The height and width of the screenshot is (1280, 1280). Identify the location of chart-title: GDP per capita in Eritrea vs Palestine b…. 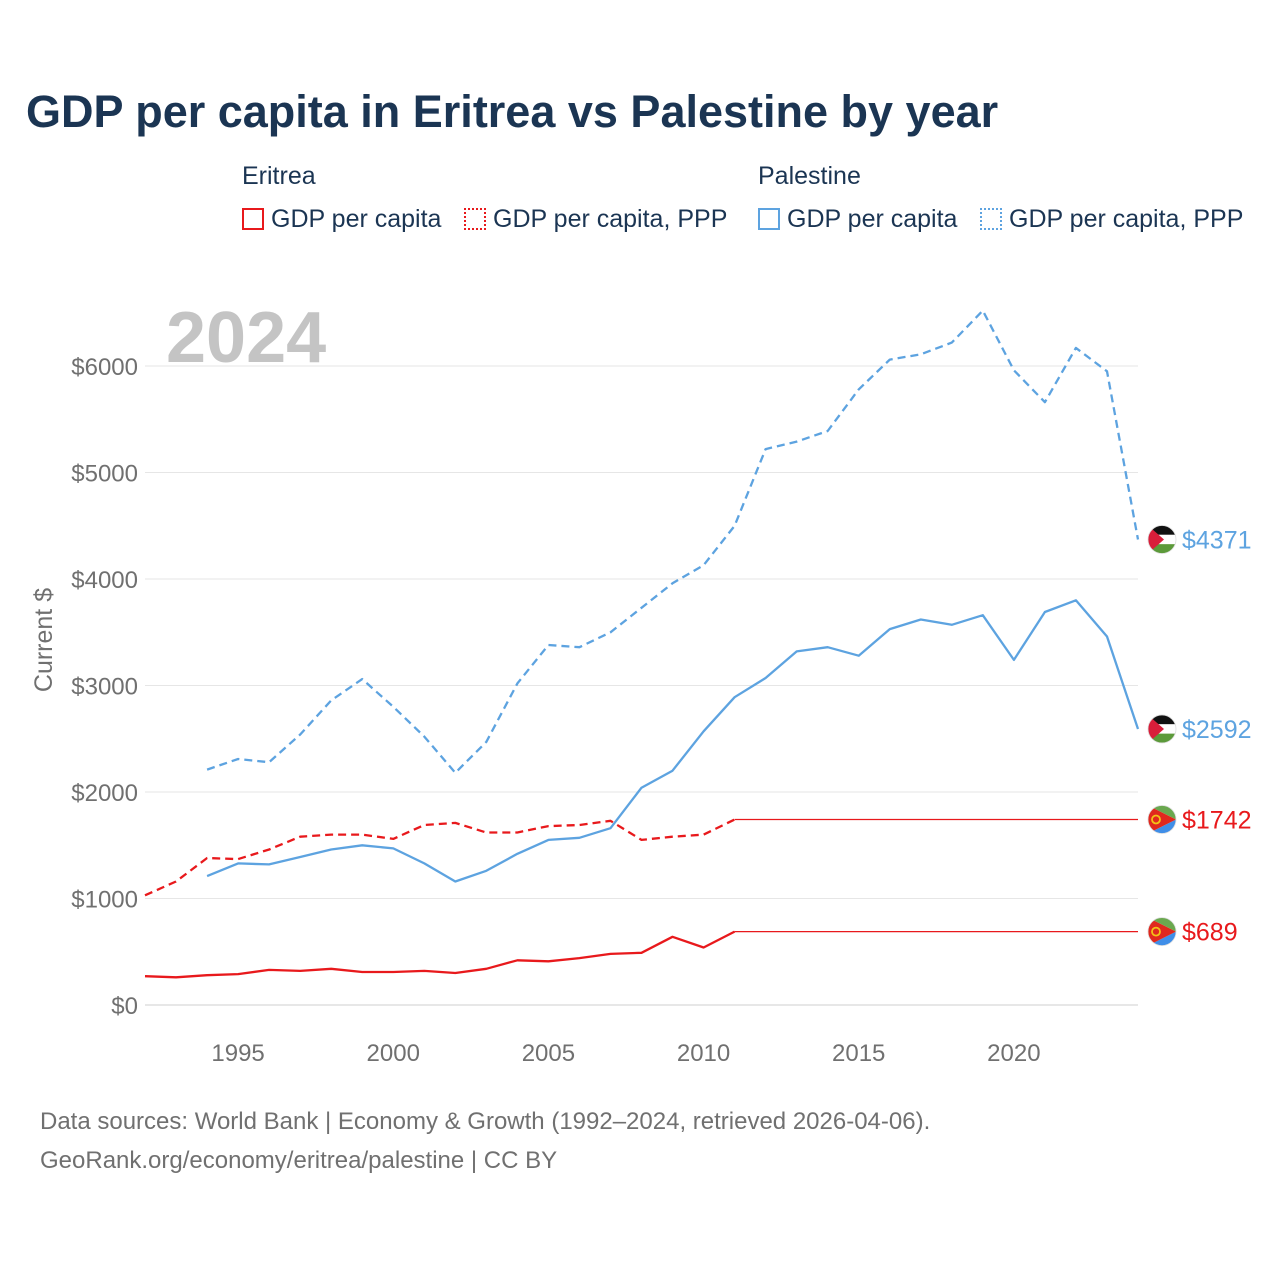
(512, 111).